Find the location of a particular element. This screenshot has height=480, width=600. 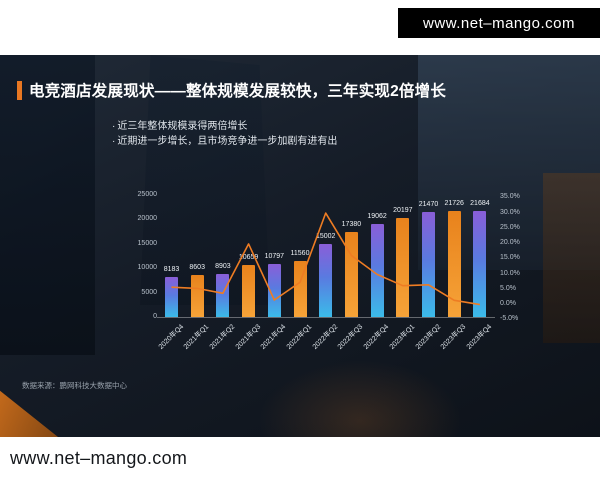

y-axis-tick-right: 35.0% is located at coordinates (510, 197).